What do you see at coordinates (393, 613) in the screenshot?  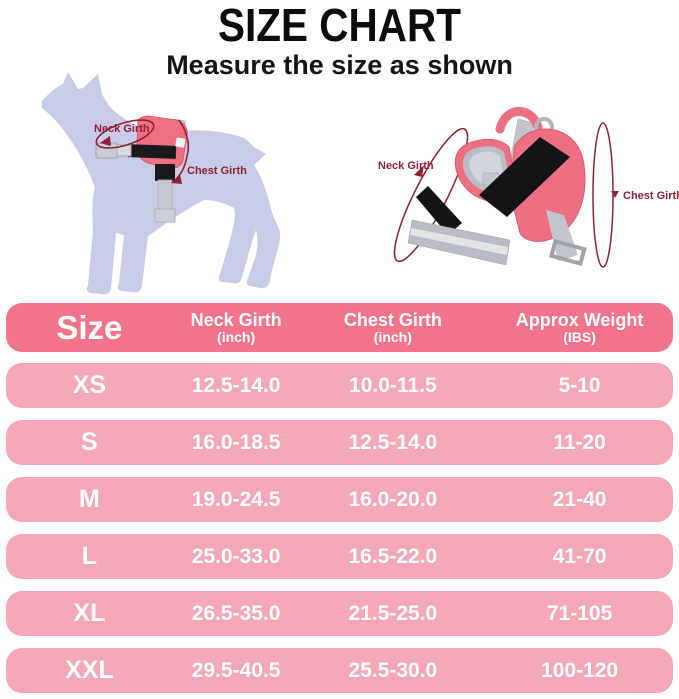 I see `chest-girth-value: 21.5-25.0` at bounding box center [393, 613].